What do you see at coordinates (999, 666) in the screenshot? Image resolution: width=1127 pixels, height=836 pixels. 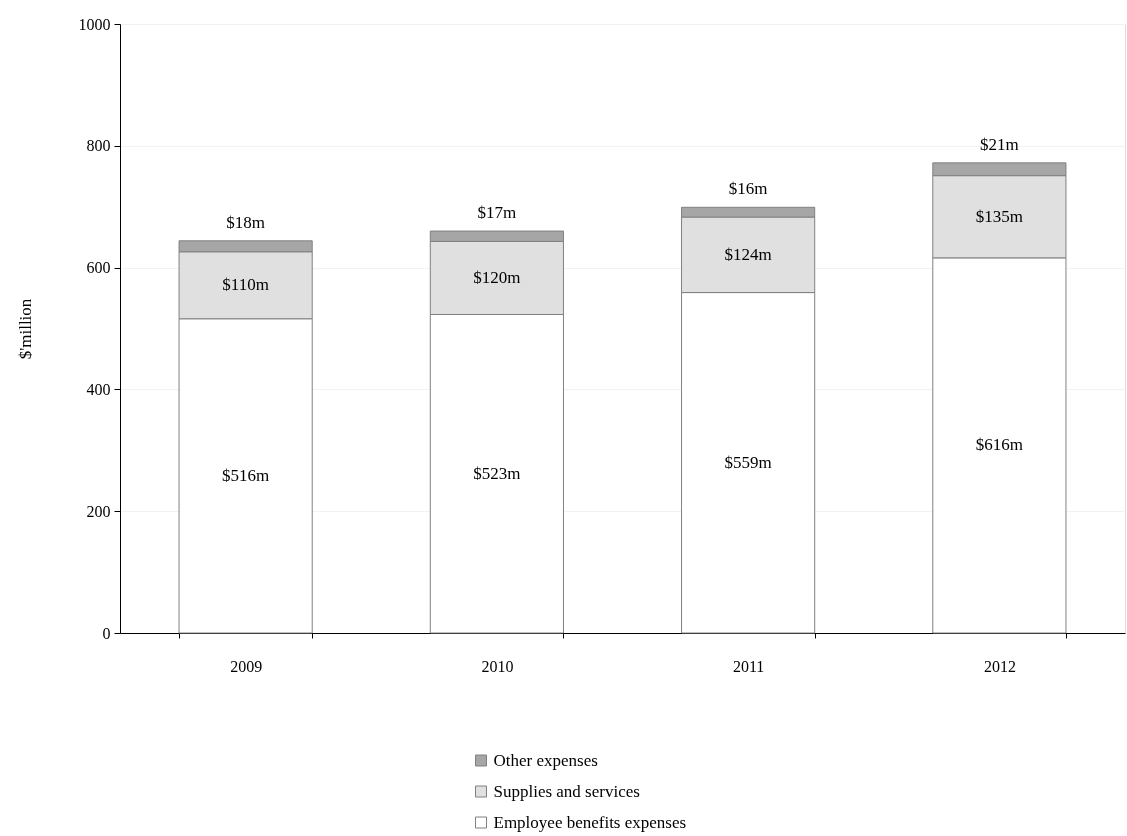 I see `x-tick-label: 2012` at bounding box center [999, 666].